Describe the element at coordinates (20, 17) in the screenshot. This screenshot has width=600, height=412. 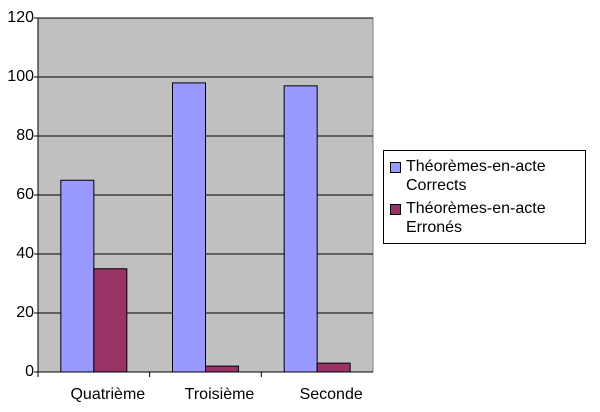
I see `y-tick-label: 120` at that location.